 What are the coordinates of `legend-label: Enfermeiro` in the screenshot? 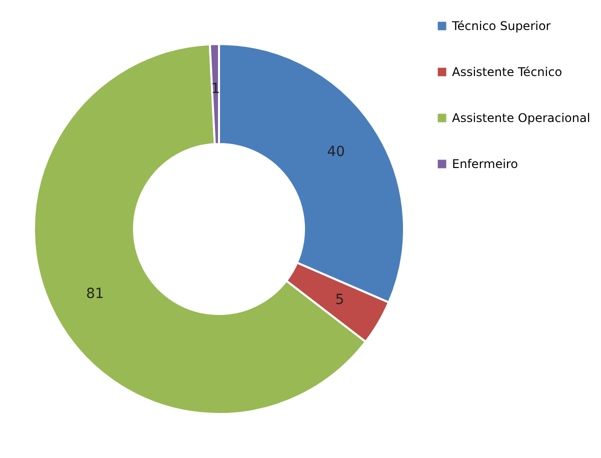 It's located at (485, 164).